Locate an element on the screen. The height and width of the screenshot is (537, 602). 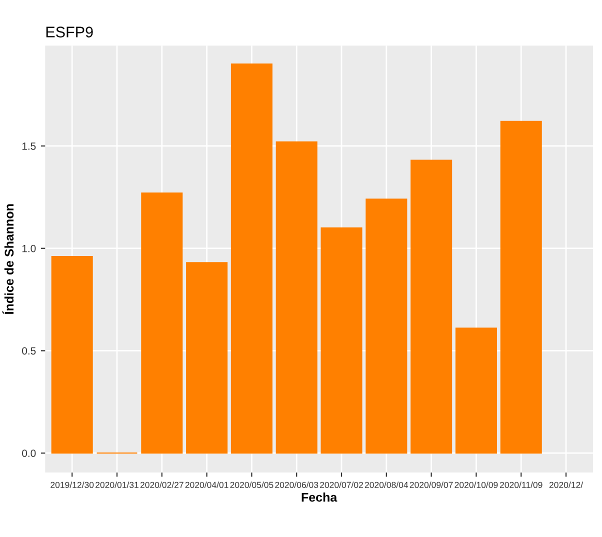
x-tick-label: 2020/12/ is located at coordinates (566, 485).